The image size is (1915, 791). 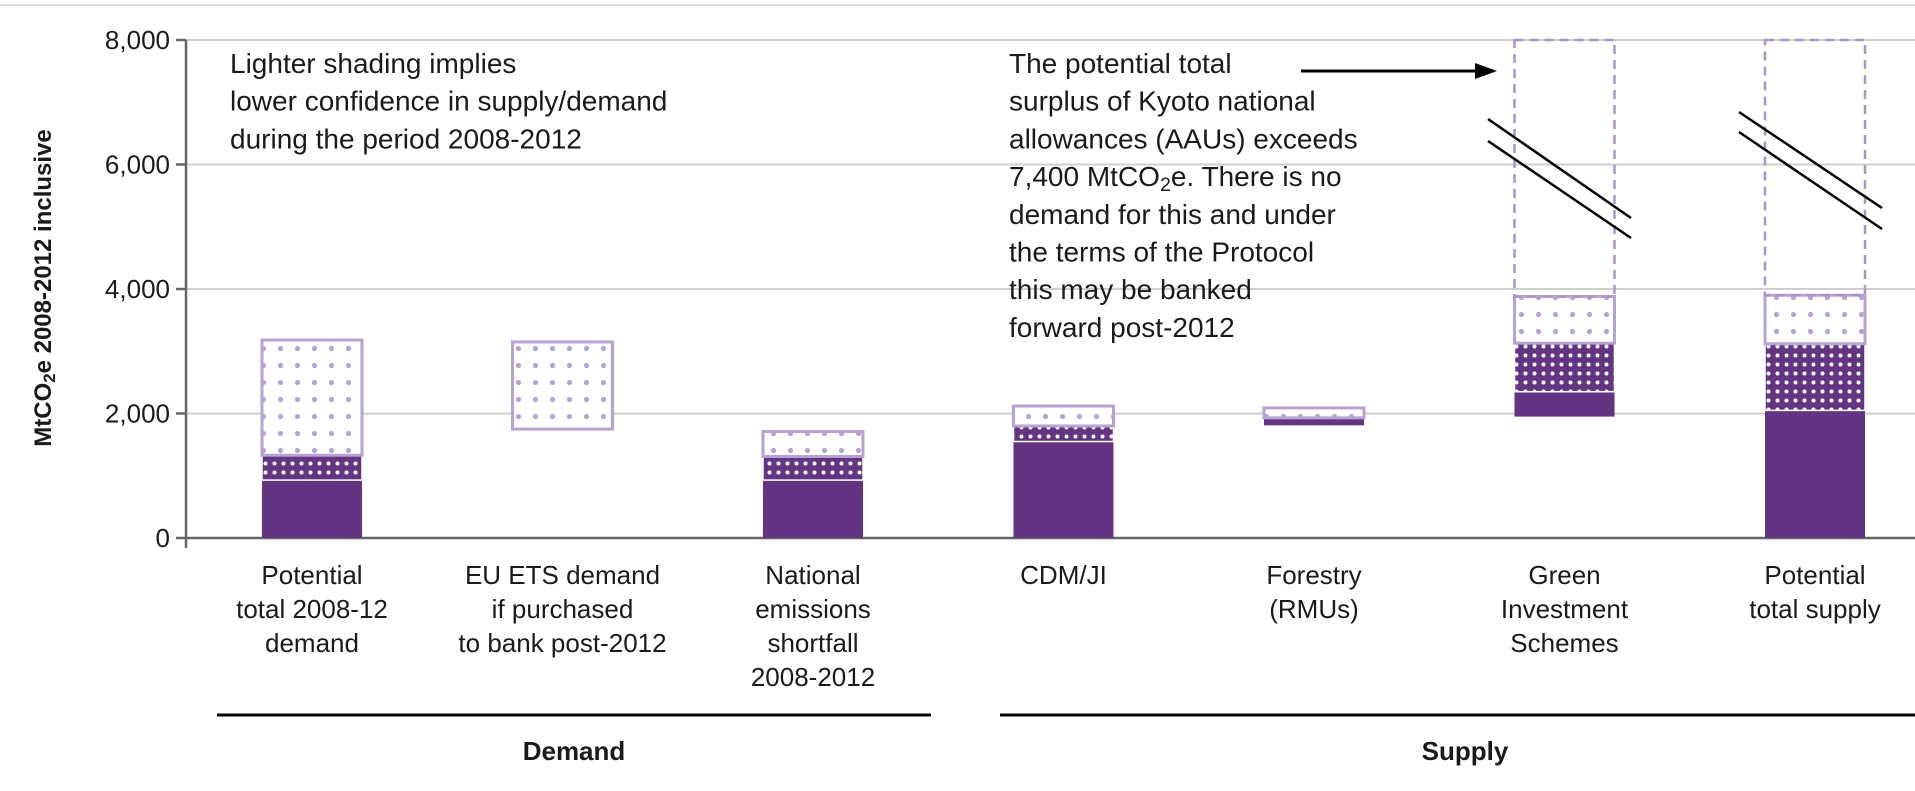 I want to click on annotation: this may be banked, so click(x=1130, y=289).